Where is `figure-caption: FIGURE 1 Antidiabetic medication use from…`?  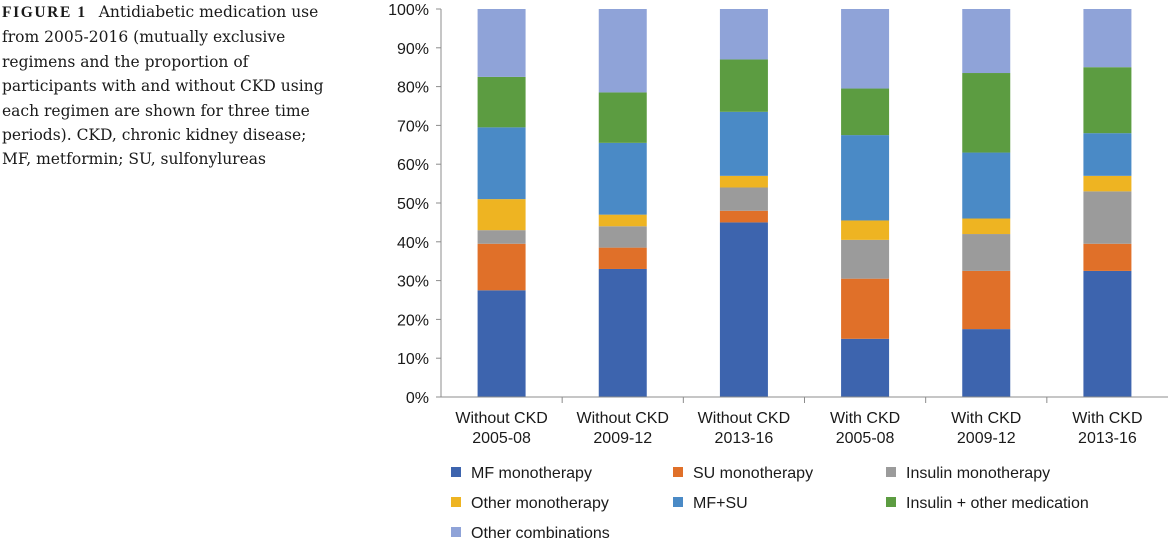 figure-caption: FIGURE 1 Antidiabetic medication use from… is located at coordinates (167, 86).